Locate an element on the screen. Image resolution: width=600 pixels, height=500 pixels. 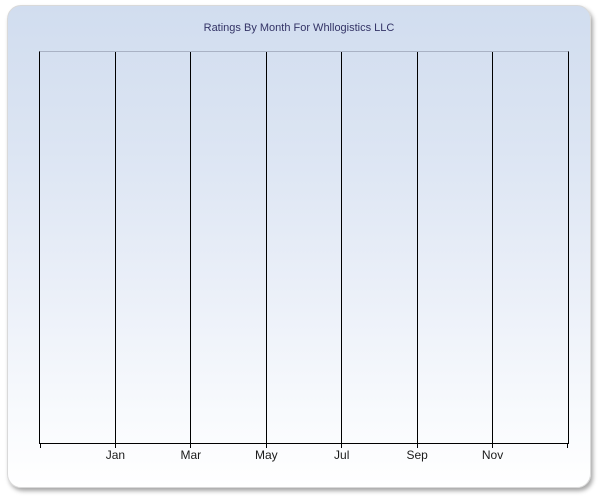
chart-title: Ratings By Month For Whllogistics LLC is located at coordinates (299, 28).